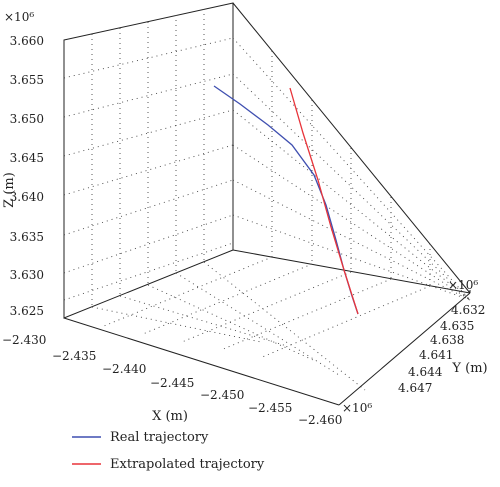 Image resolution: width=500 pixels, height=487 pixels. What do you see at coordinates (447, 340) in the screenshot?
I see `y-tick-label: 4.638` at bounding box center [447, 340].